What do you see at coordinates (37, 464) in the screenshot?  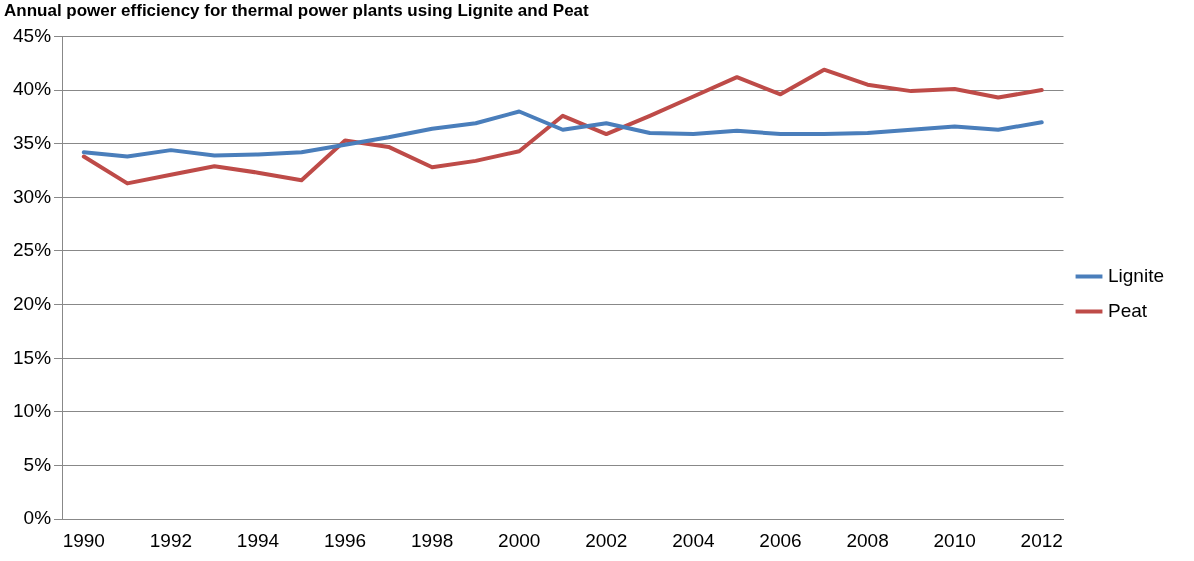 I see `y-tick-label: 5%` at bounding box center [37, 464].